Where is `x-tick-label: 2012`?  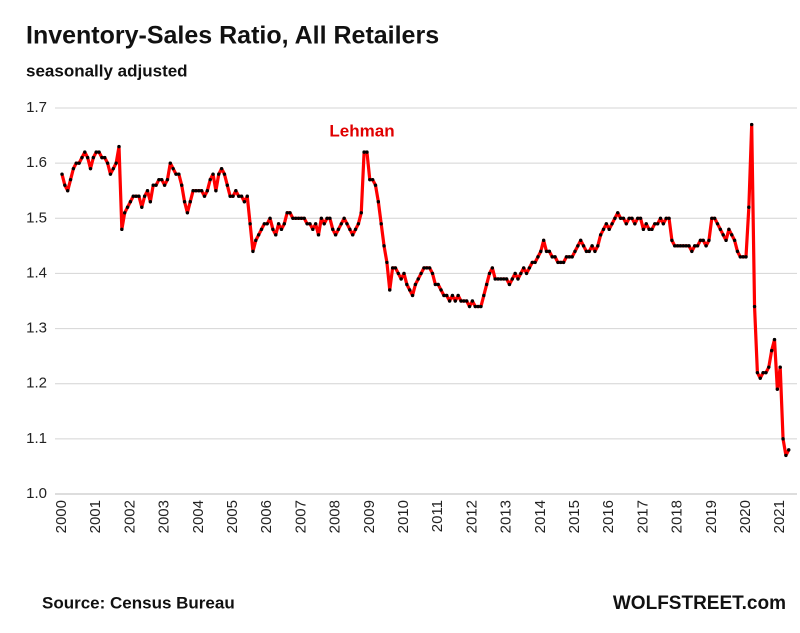
x-tick-label: 2012 is located at coordinates (471, 516).